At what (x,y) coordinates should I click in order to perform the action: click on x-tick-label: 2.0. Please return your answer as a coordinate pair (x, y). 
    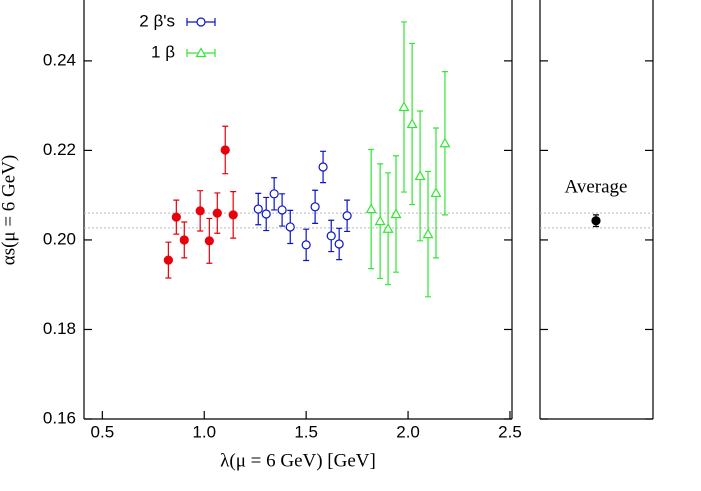
    Looking at the image, I should click on (408, 431).